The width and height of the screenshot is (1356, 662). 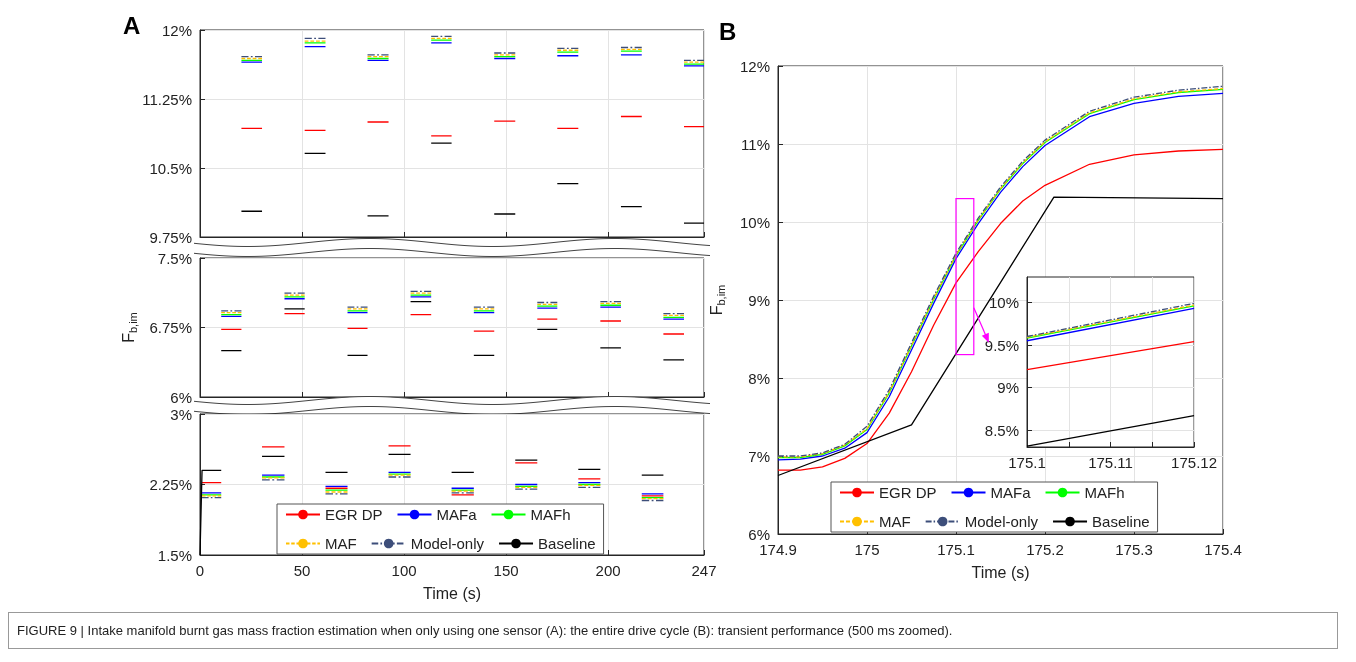 What do you see at coordinates (778, 549) in the screenshot?
I see `x-tick-label: 174.9` at bounding box center [778, 549].